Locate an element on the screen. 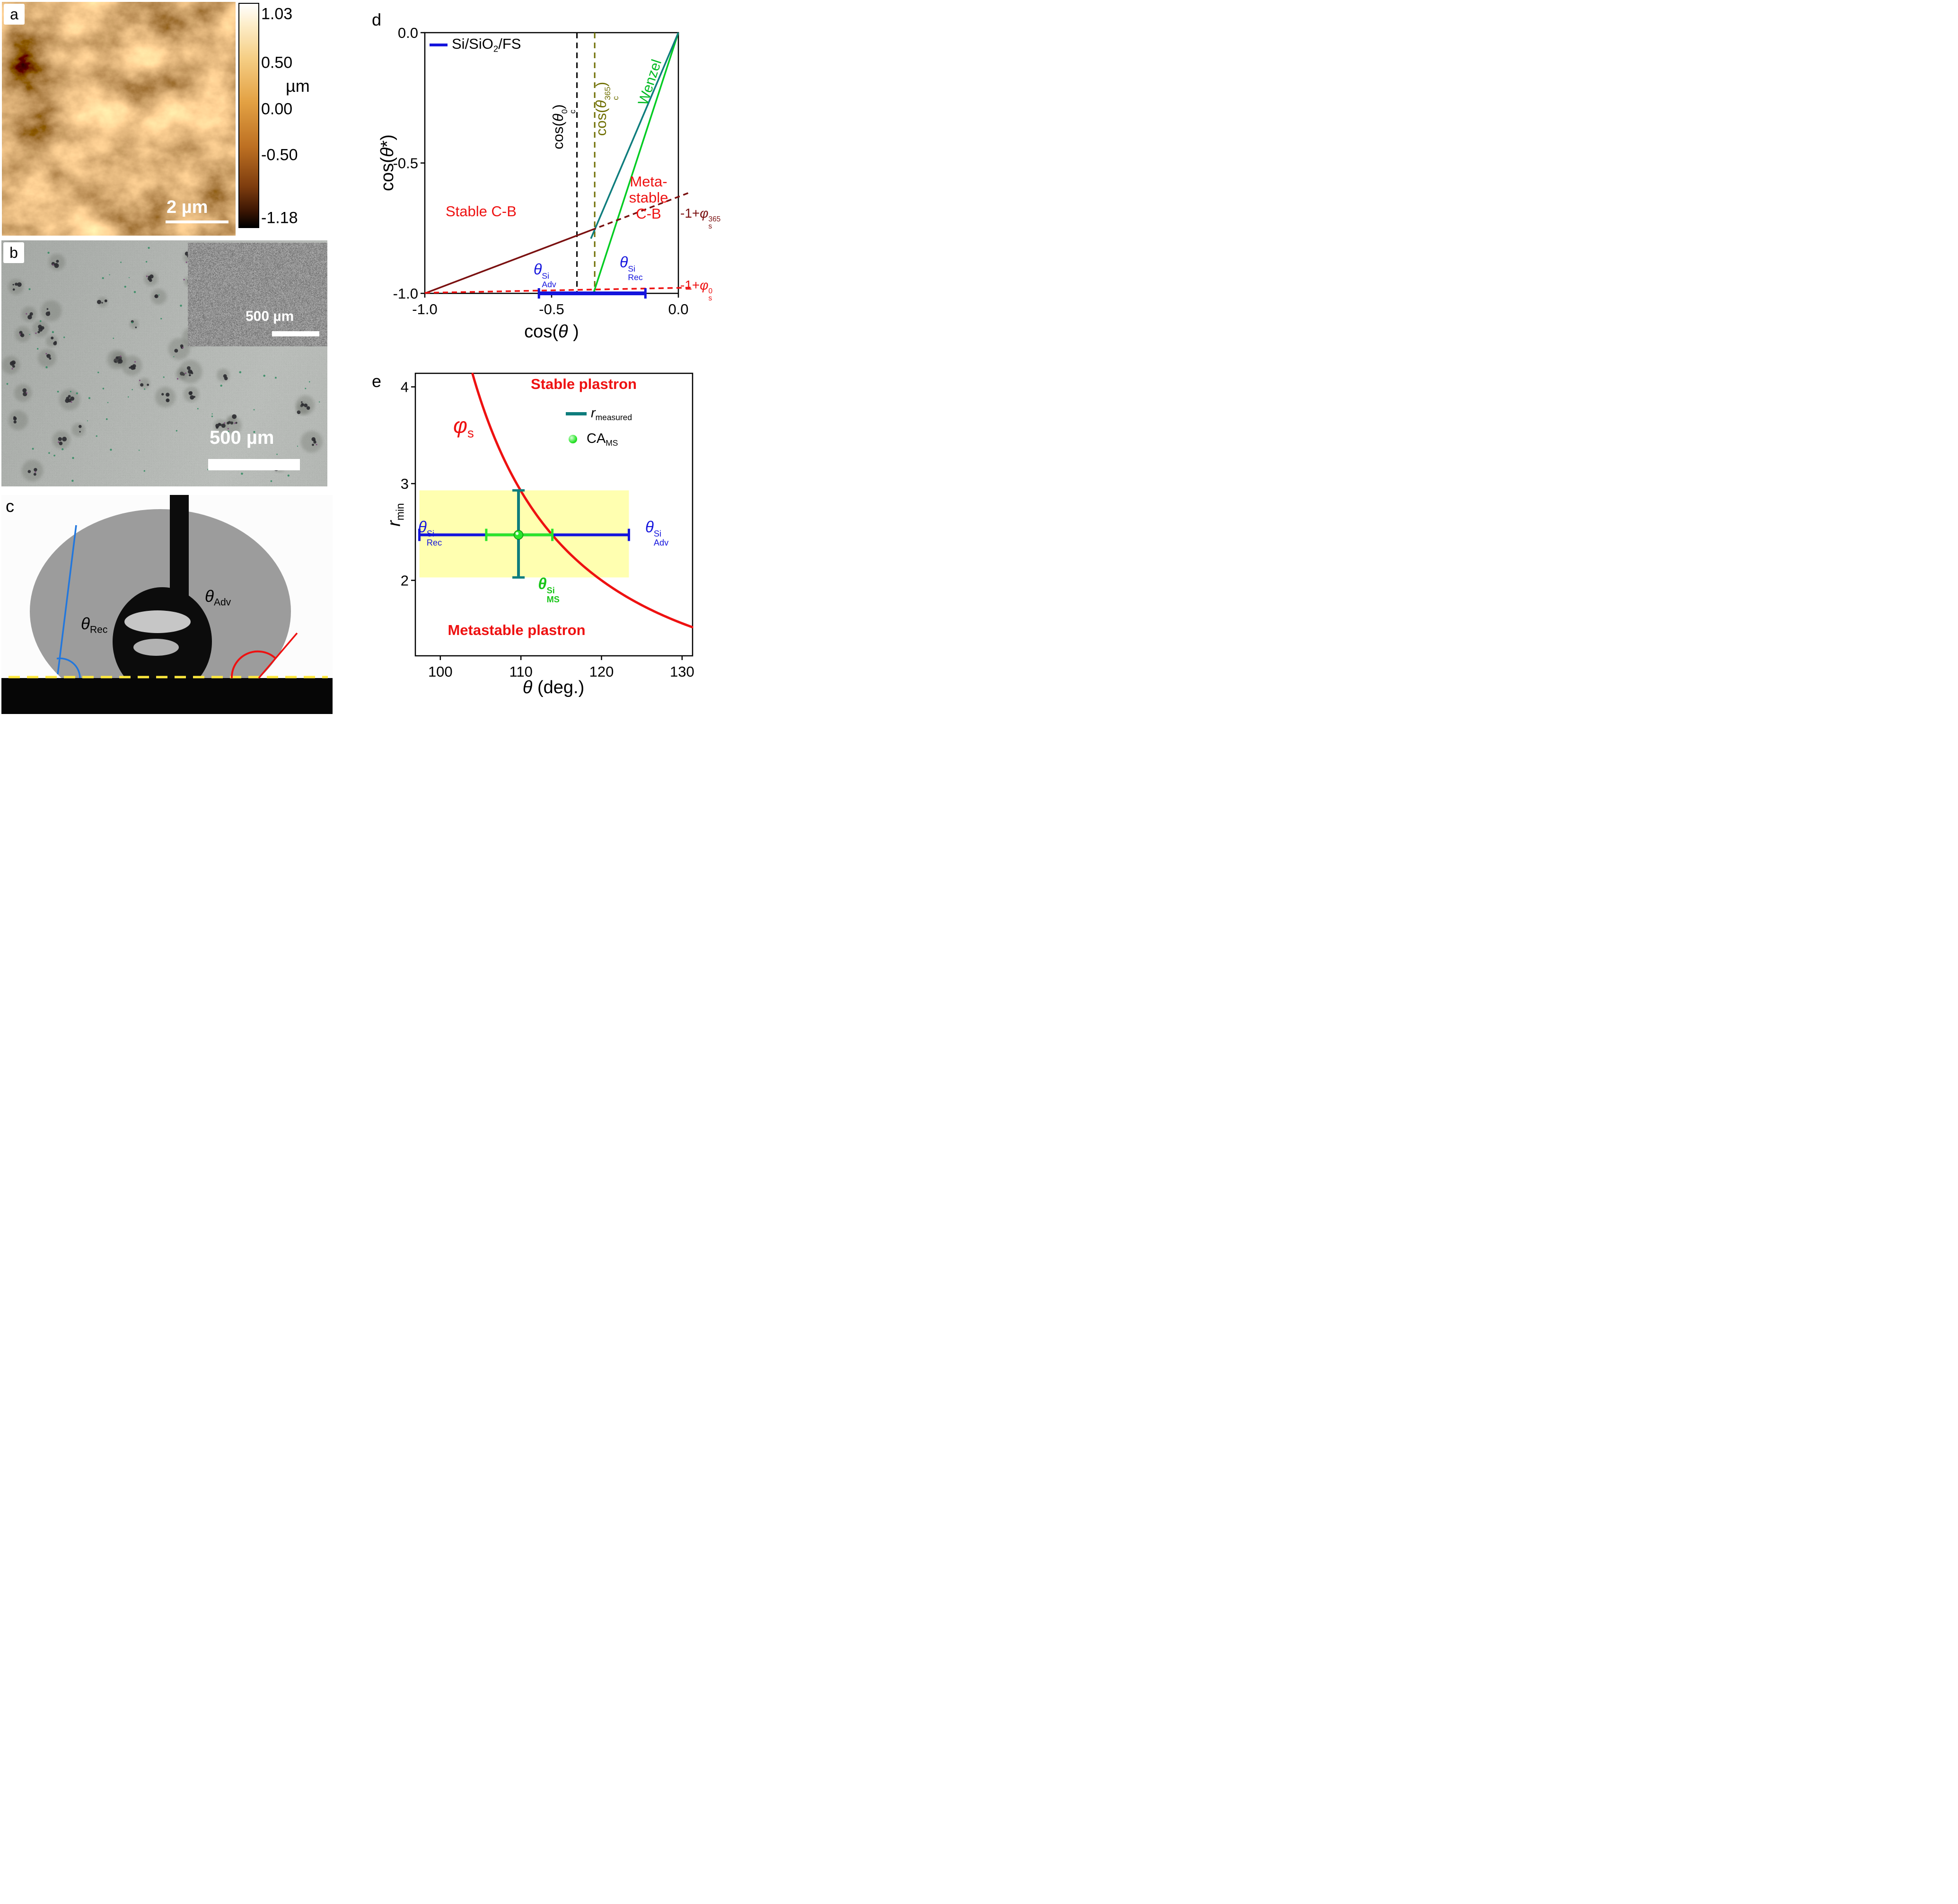 The height and width of the screenshot is (1904, 1958). colorbar-tick: -0.50 is located at coordinates (279, 155).